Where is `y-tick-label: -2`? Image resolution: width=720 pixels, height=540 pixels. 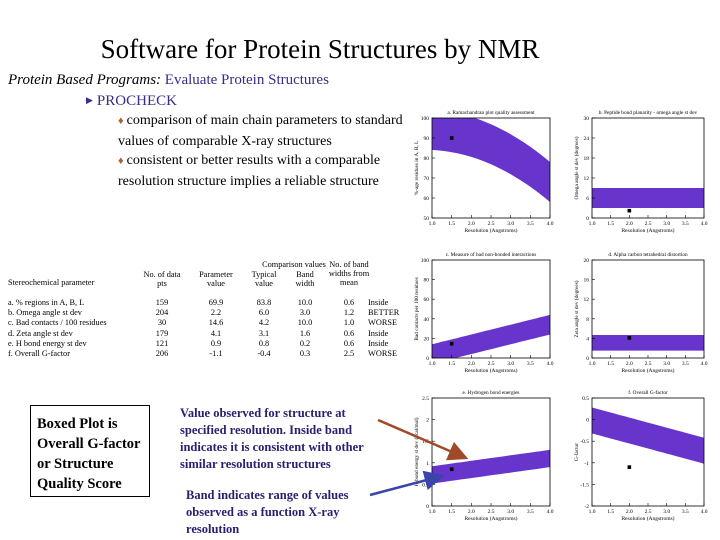
y-tick-label: -2 is located at coordinates (586, 507).